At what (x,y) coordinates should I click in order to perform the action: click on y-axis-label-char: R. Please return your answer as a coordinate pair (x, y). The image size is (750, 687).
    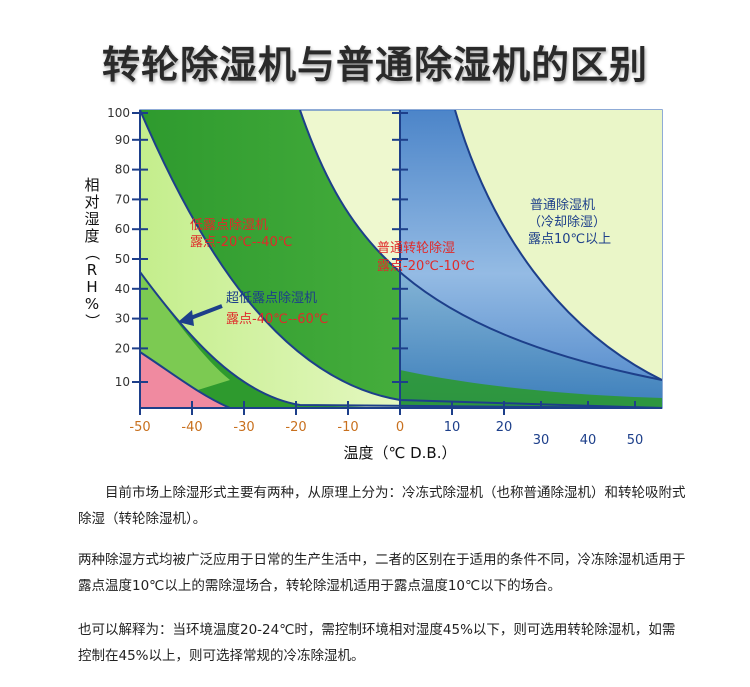
    Looking at the image, I should click on (92, 270).